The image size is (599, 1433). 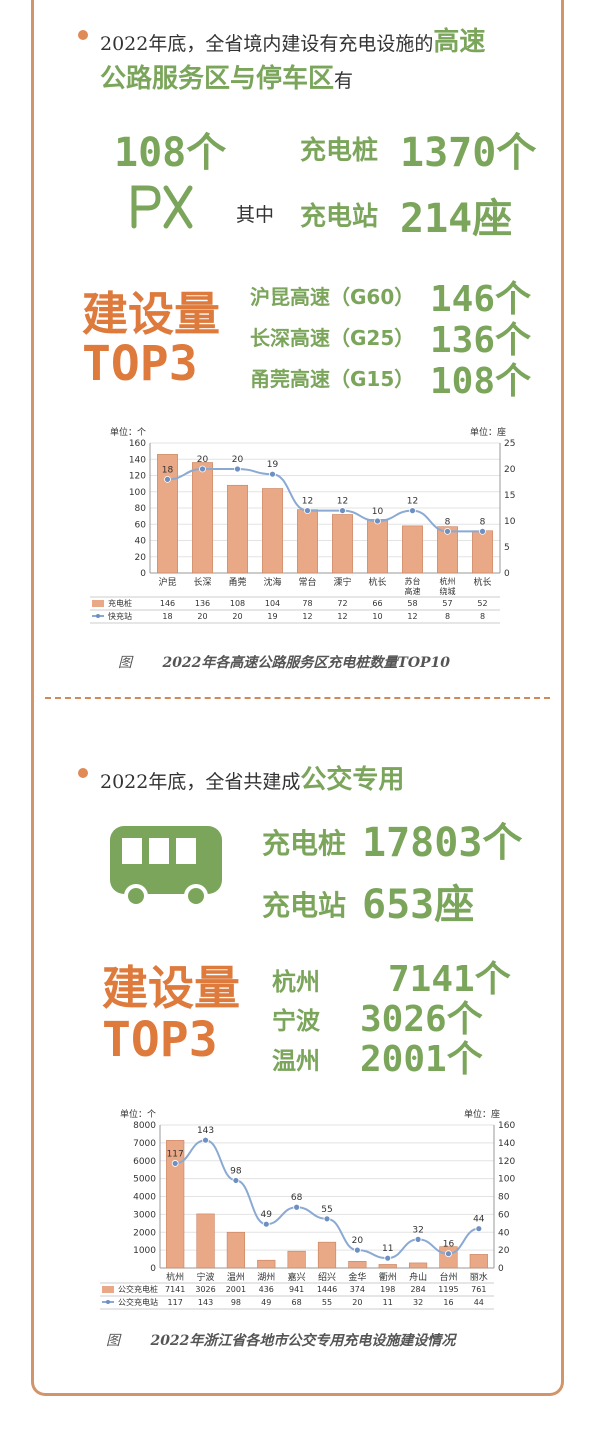 I want to click on among-text: 其中, so click(x=255, y=215).